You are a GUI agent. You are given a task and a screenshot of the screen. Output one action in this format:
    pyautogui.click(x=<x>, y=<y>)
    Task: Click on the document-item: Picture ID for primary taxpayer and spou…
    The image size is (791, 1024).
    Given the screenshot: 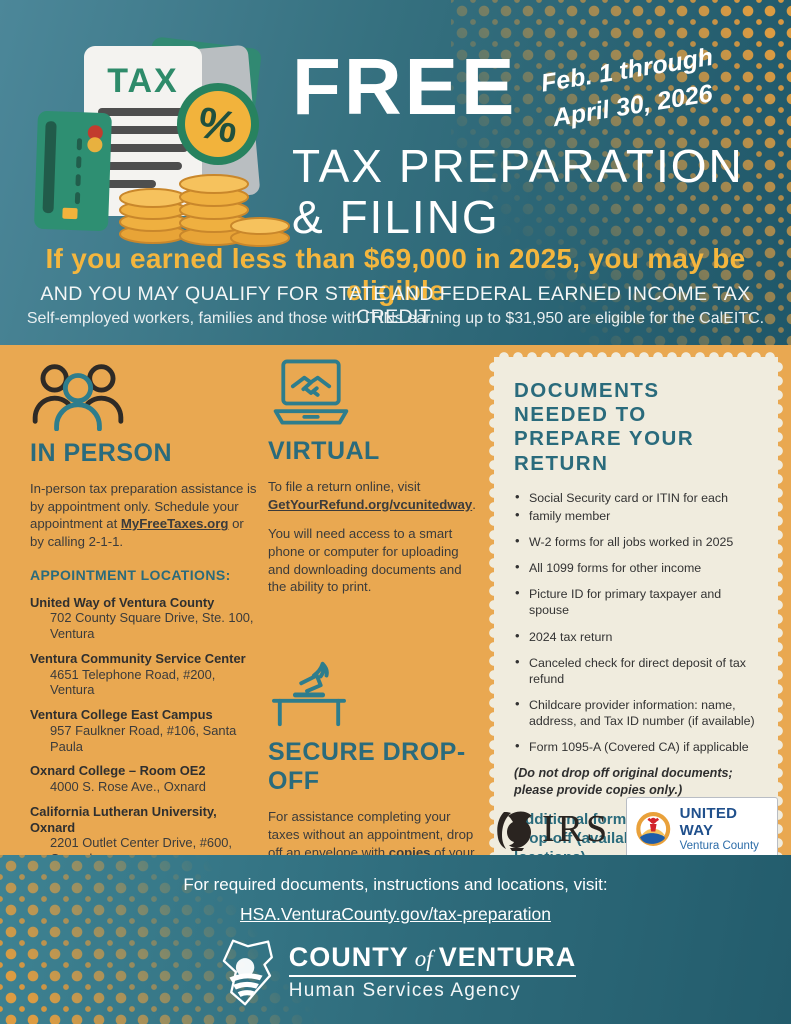 What is the action you would take?
    pyautogui.click(x=637, y=601)
    